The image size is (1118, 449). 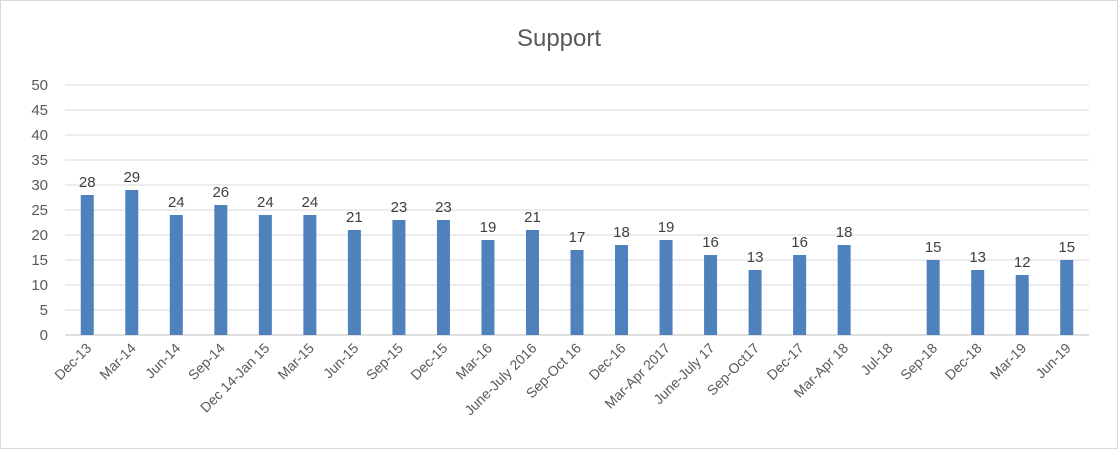 What do you see at coordinates (295, 361) in the screenshot?
I see `x-tick-label: Mar-15` at bounding box center [295, 361].